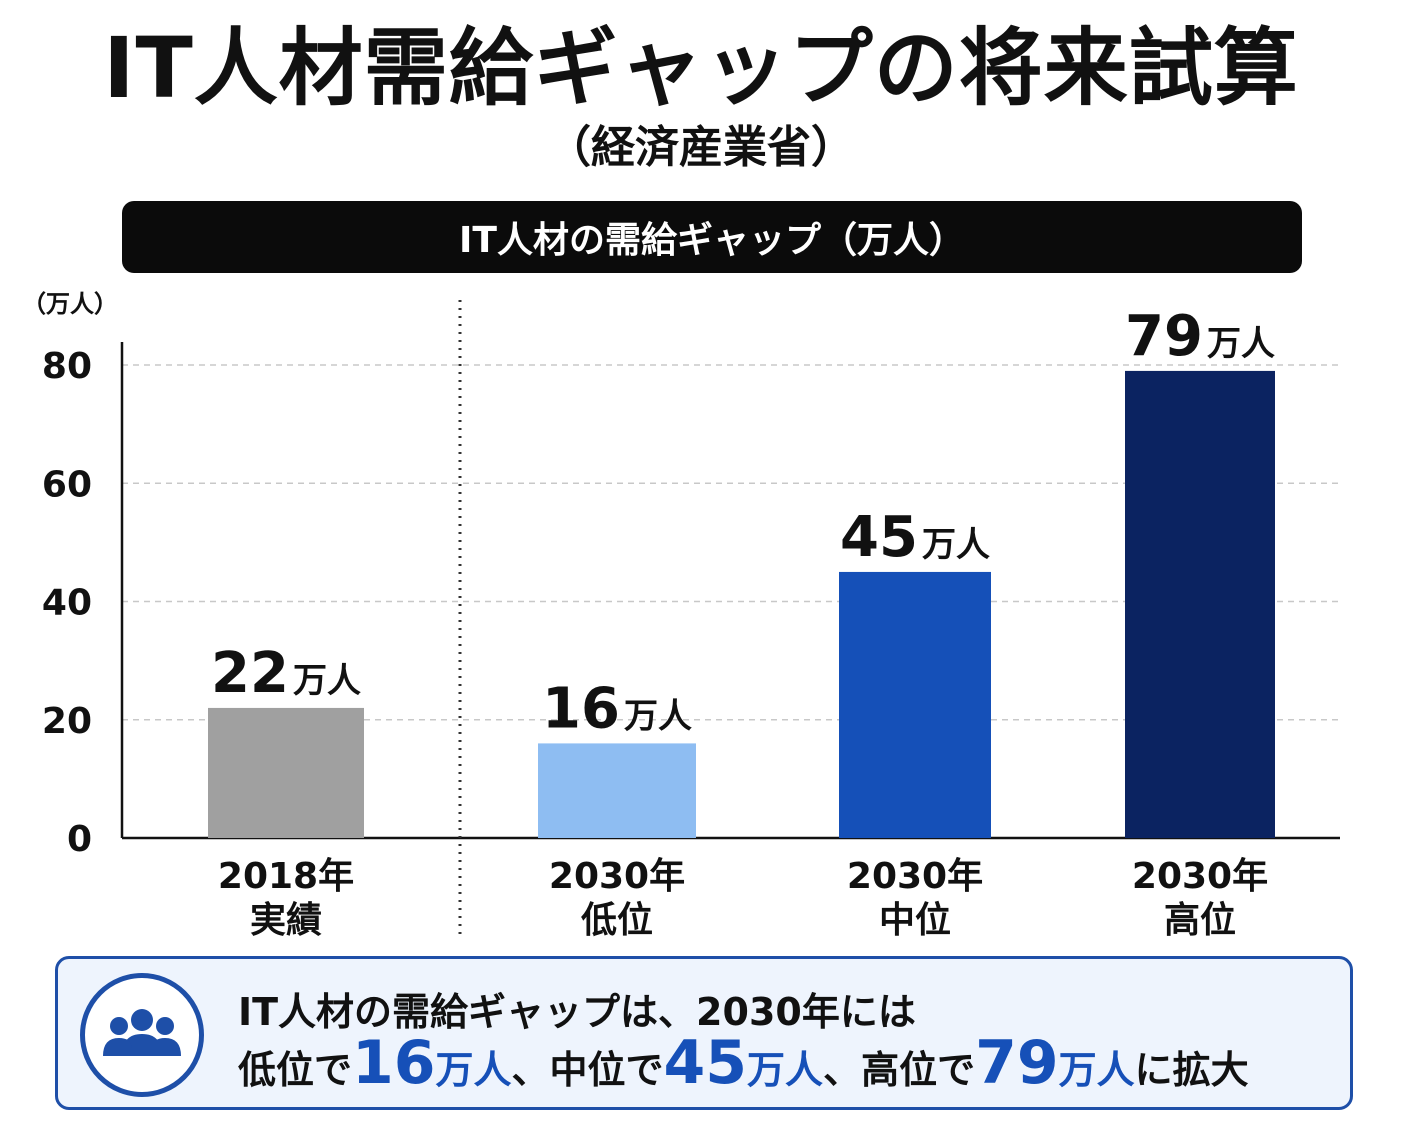  What do you see at coordinates (79, 839) in the screenshot?
I see `y-tick-label: 0` at bounding box center [79, 839].